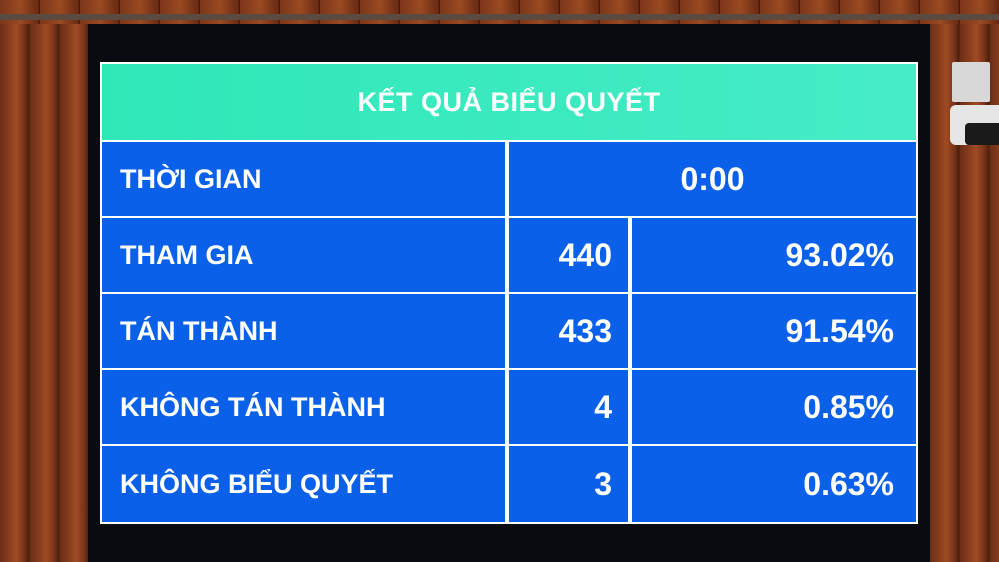  I want to click on row-percent: 0.63%, so click(774, 484).